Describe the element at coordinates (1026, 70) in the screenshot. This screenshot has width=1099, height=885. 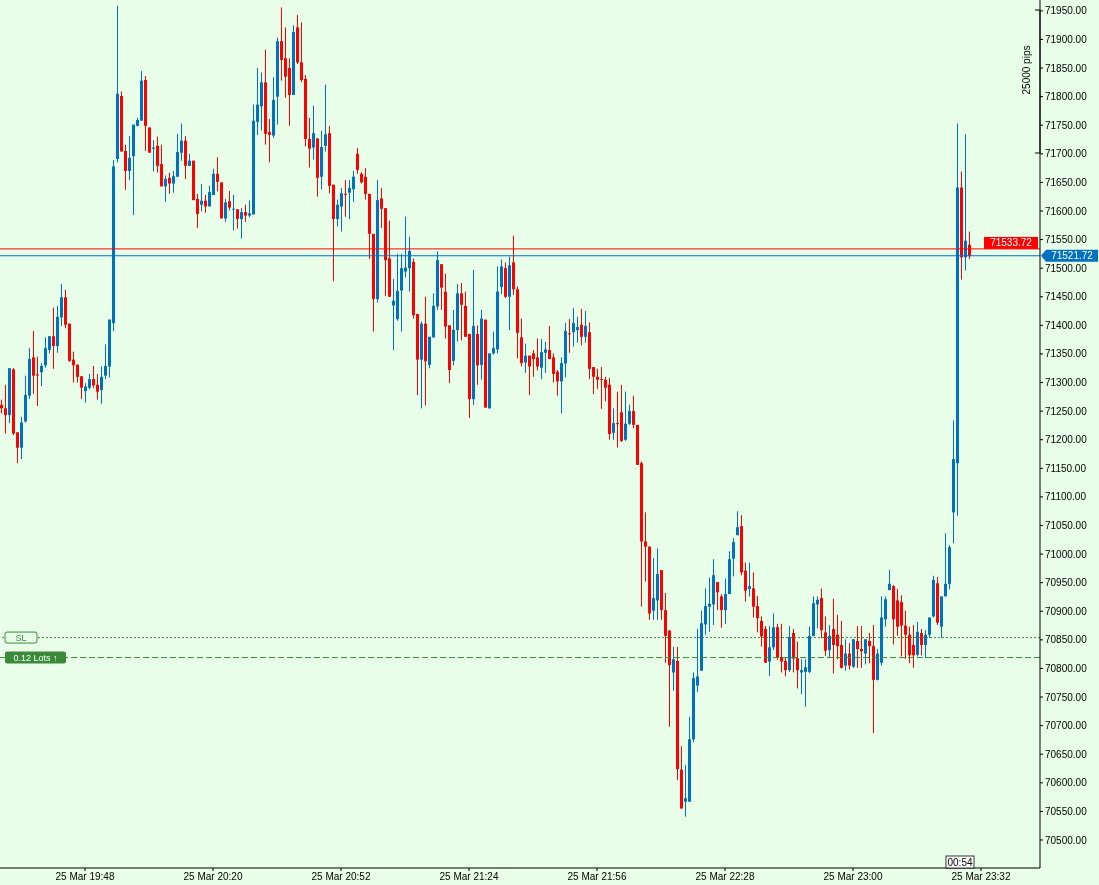
I see `annotation: 25000 pips` at that location.